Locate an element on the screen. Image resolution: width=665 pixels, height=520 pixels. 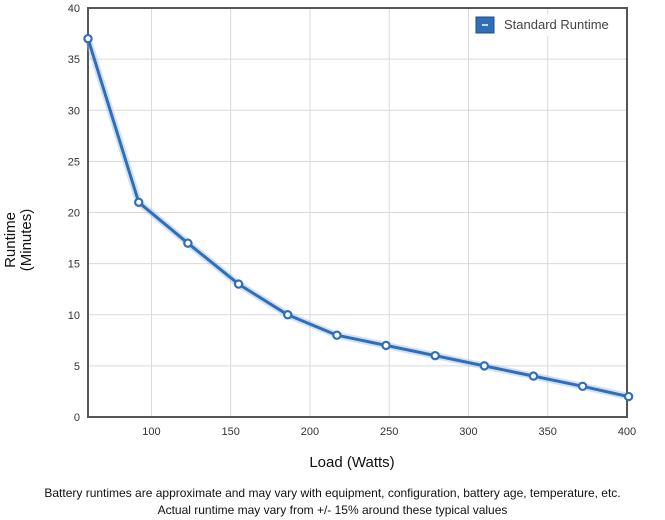
y-tick-label-25: 25 is located at coordinates (74, 162).